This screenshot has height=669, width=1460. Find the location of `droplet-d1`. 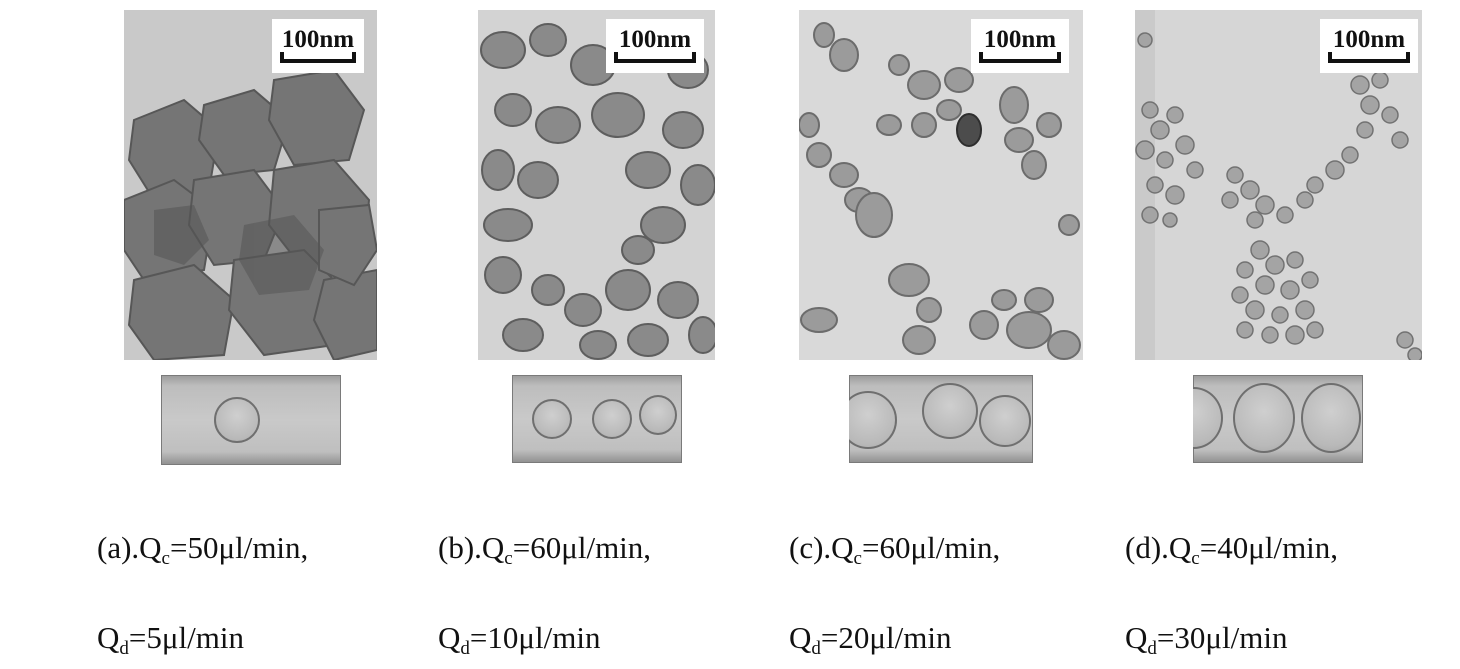

droplet-d1 is located at coordinates (1208, 418).